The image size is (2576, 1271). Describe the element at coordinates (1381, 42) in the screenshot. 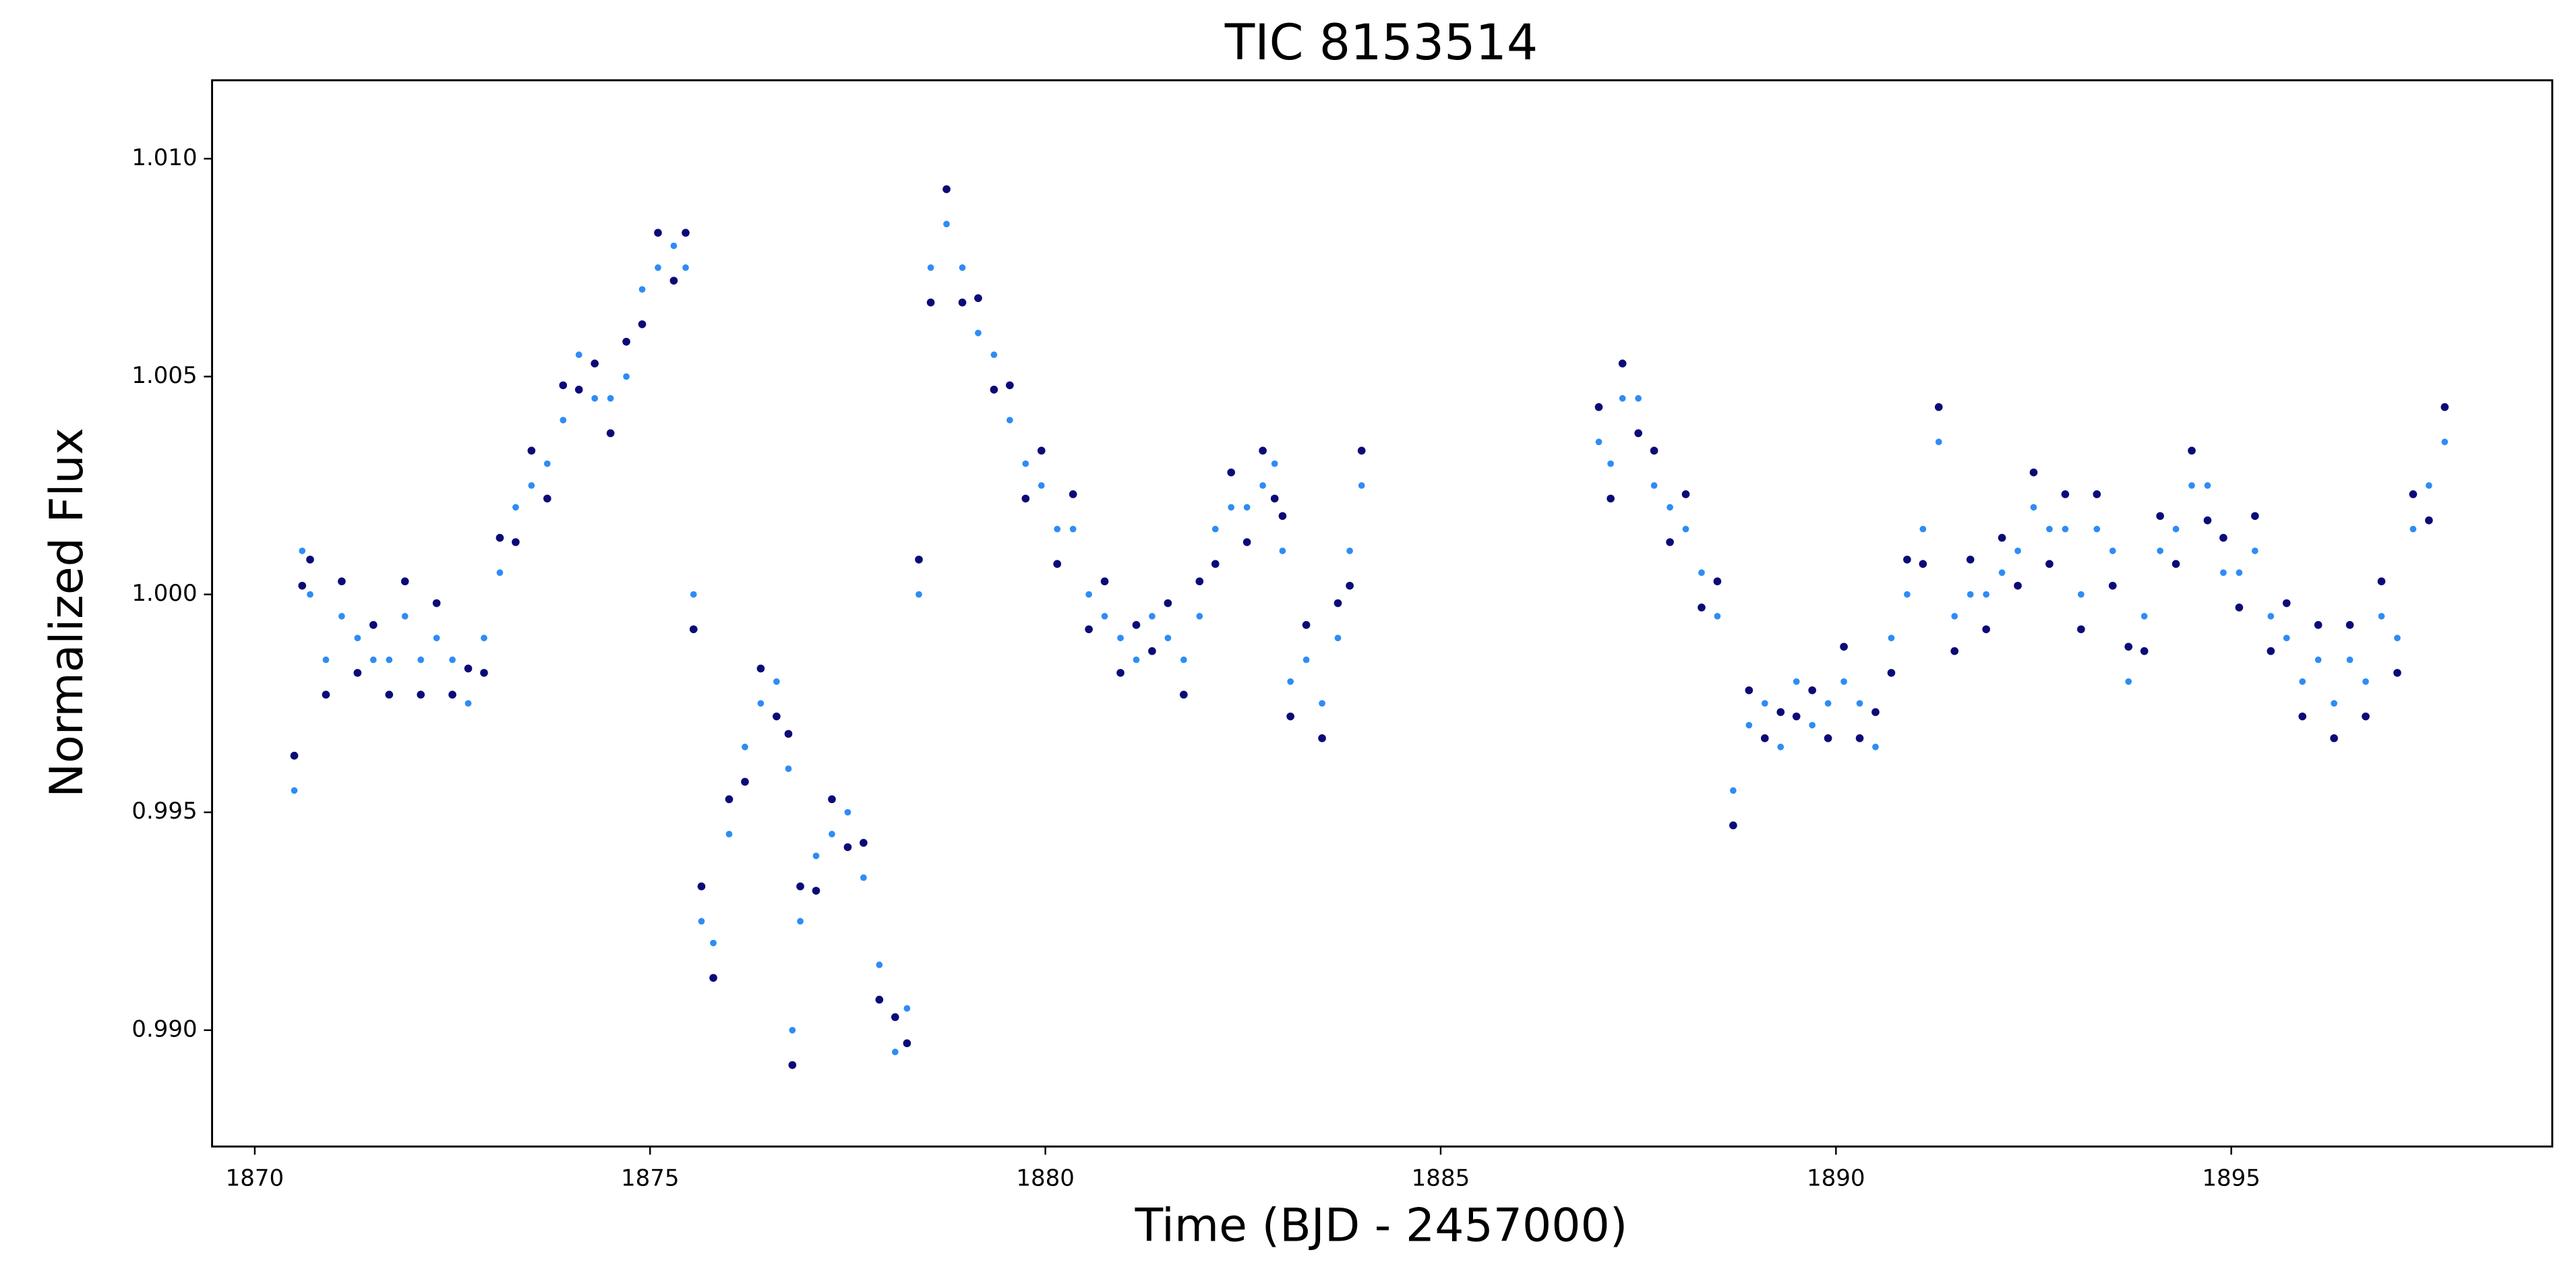

I see `chart-title: TIC 8153514` at that location.